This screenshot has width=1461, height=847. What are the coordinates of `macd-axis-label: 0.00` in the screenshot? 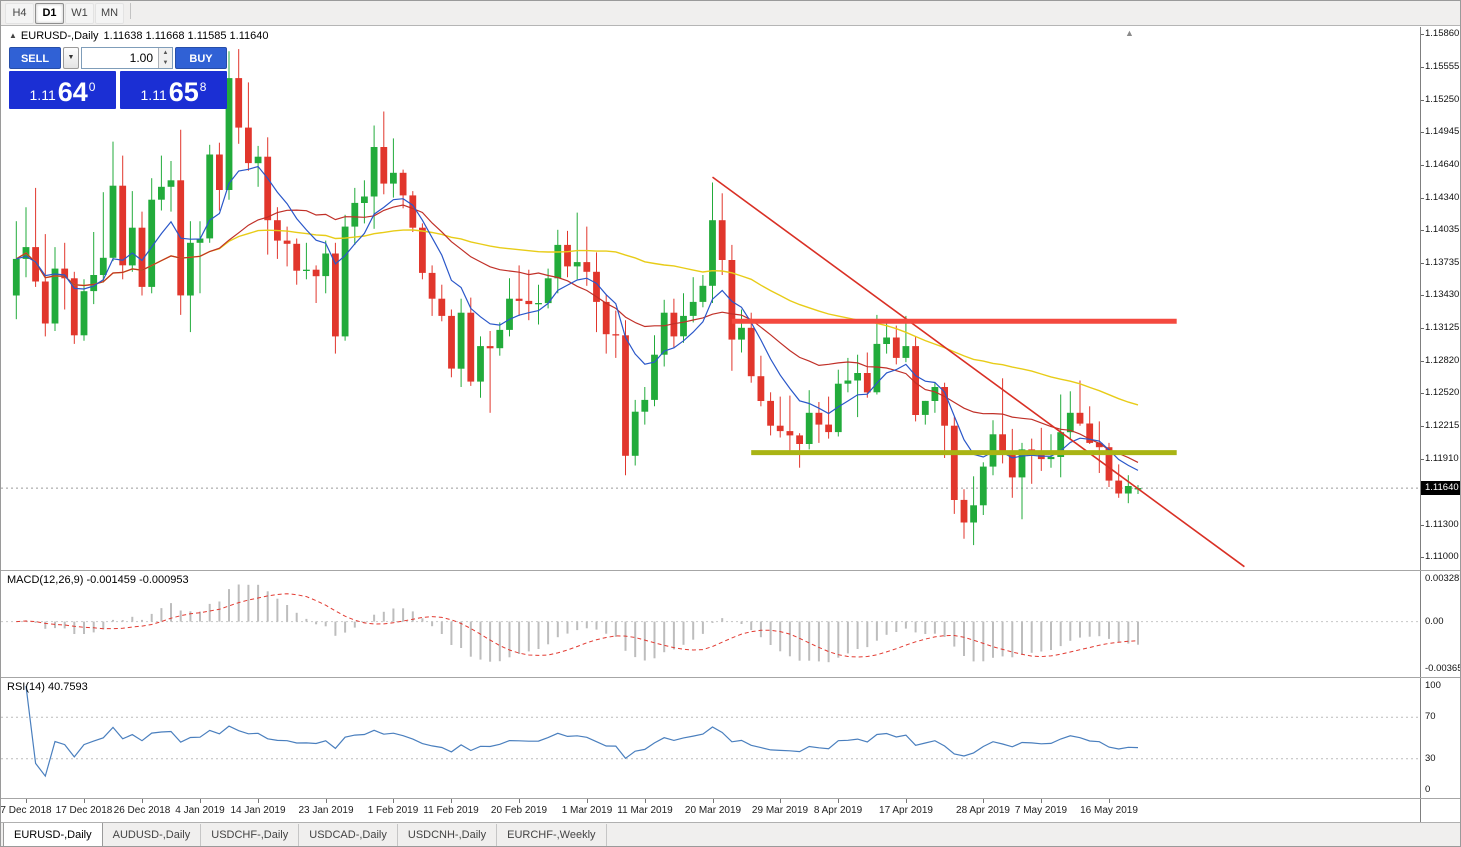 It's located at (1434, 621).